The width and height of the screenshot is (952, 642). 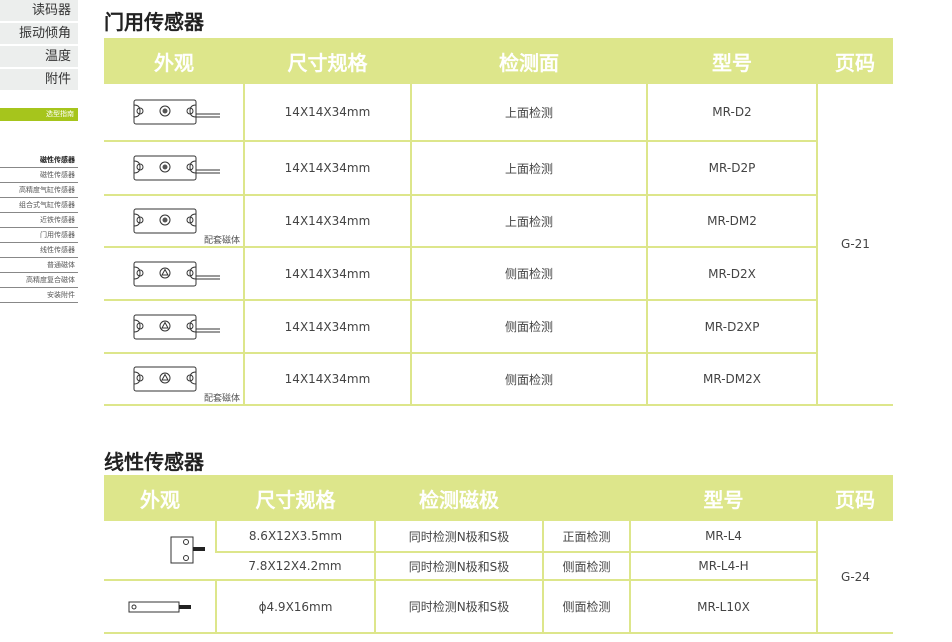 I want to click on size-cell: ϕ4.9X16mm, so click(x=295, y=607).